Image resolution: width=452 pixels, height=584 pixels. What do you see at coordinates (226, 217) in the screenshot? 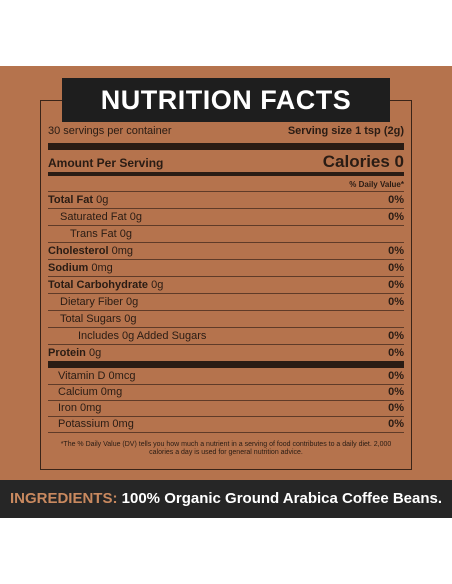
I see `nutrient-row: Saturated Fat 0g 0%` at bounding box center [226, 217].